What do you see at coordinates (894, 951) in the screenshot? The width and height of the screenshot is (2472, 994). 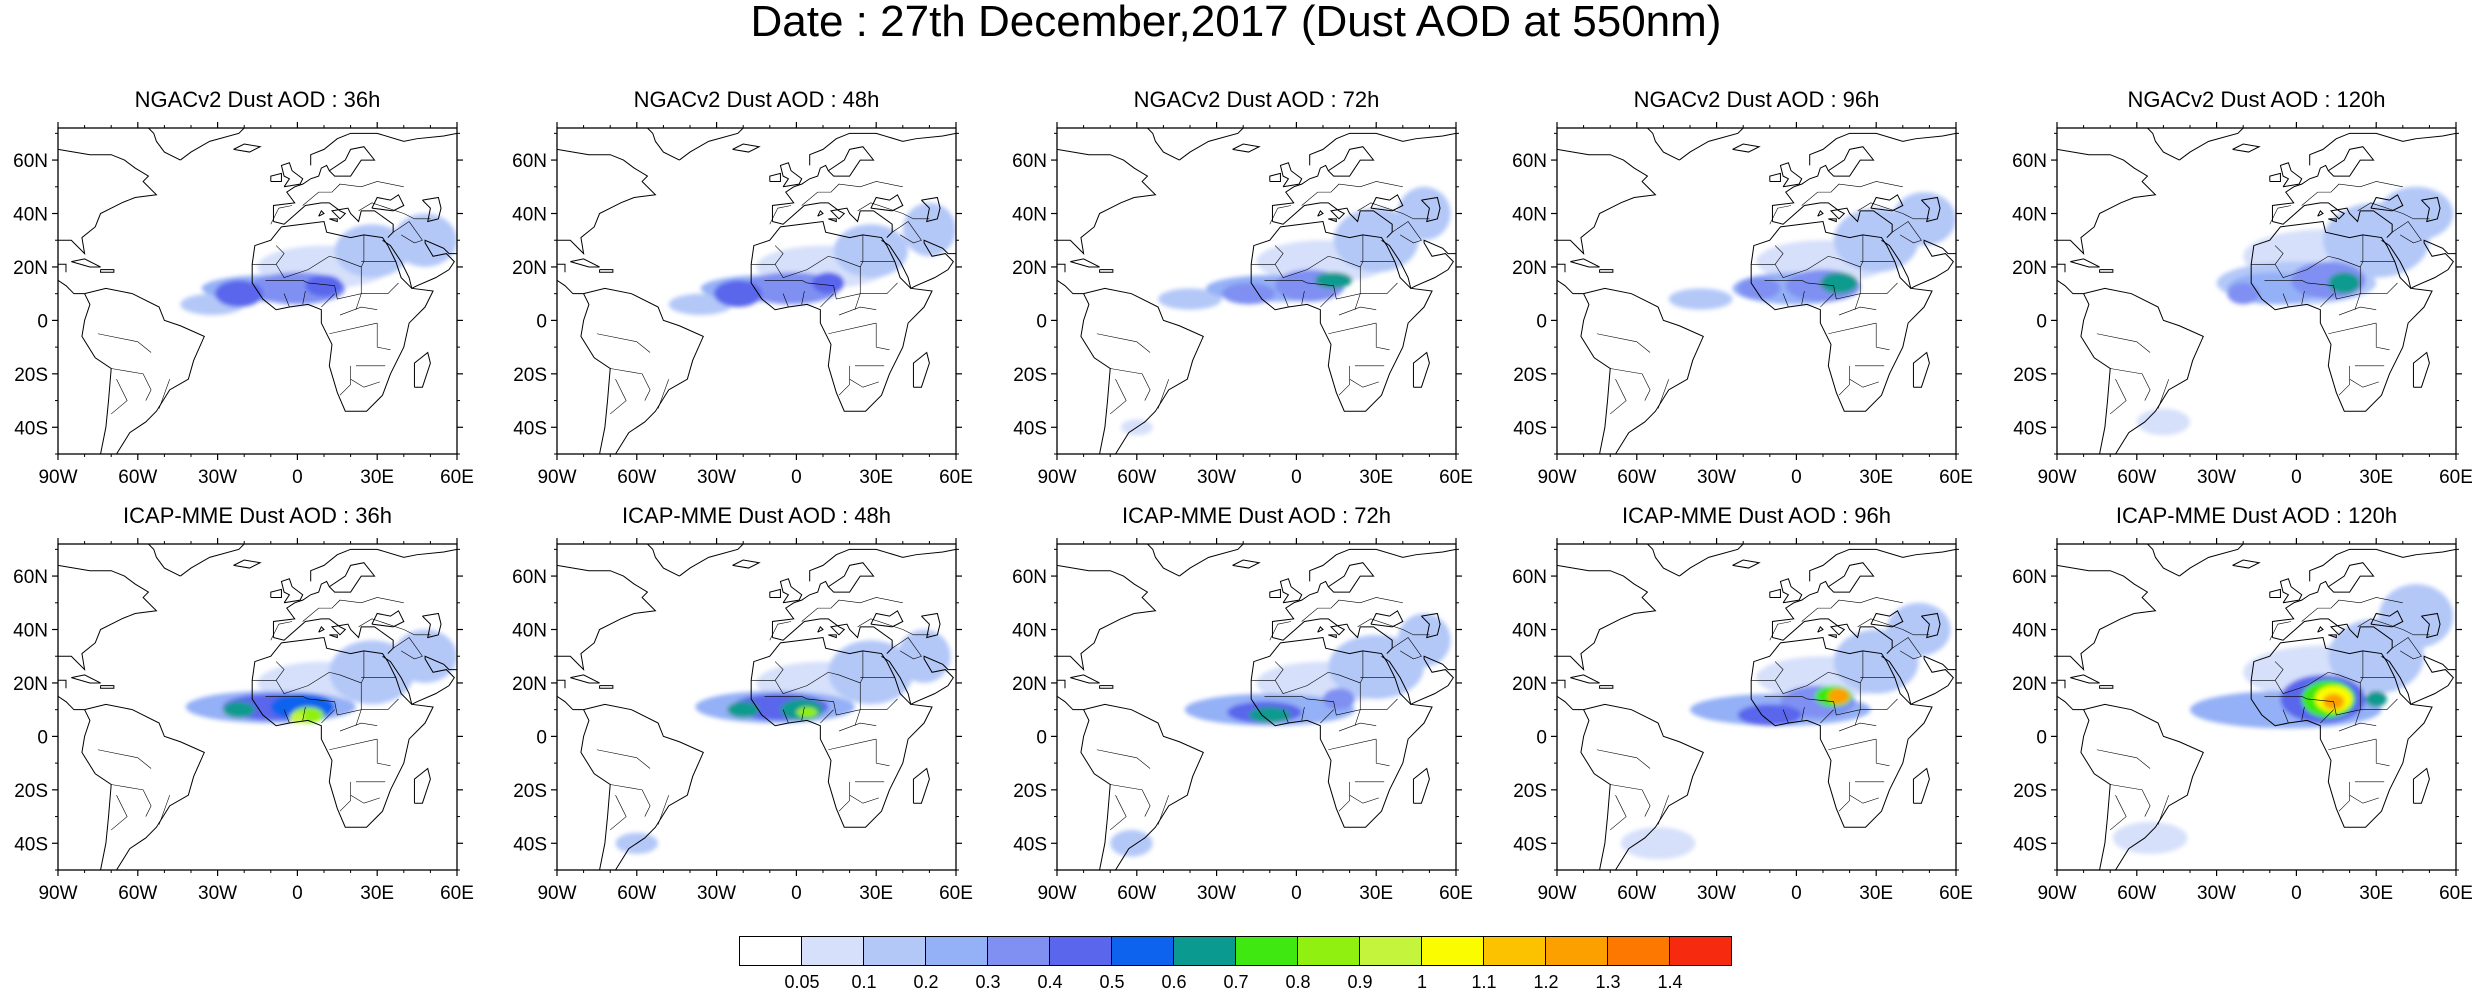 I see `colorbar-swatch` at bounding box center [894, 951].